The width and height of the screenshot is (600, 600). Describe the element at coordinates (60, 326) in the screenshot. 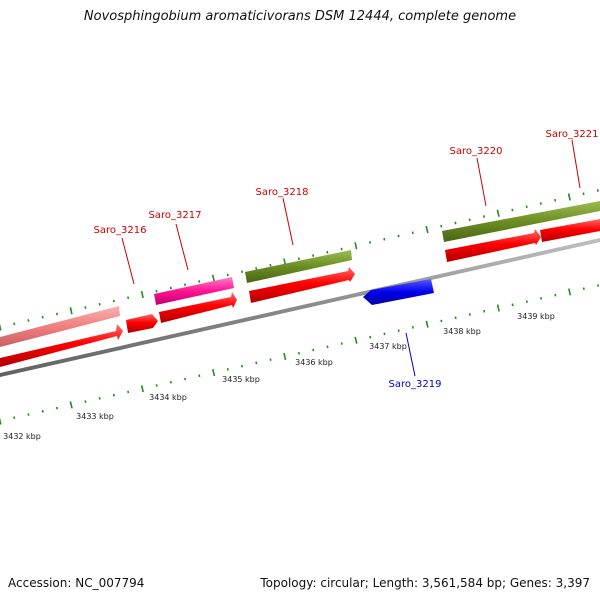

I see `feature-bar-pink` at that location.